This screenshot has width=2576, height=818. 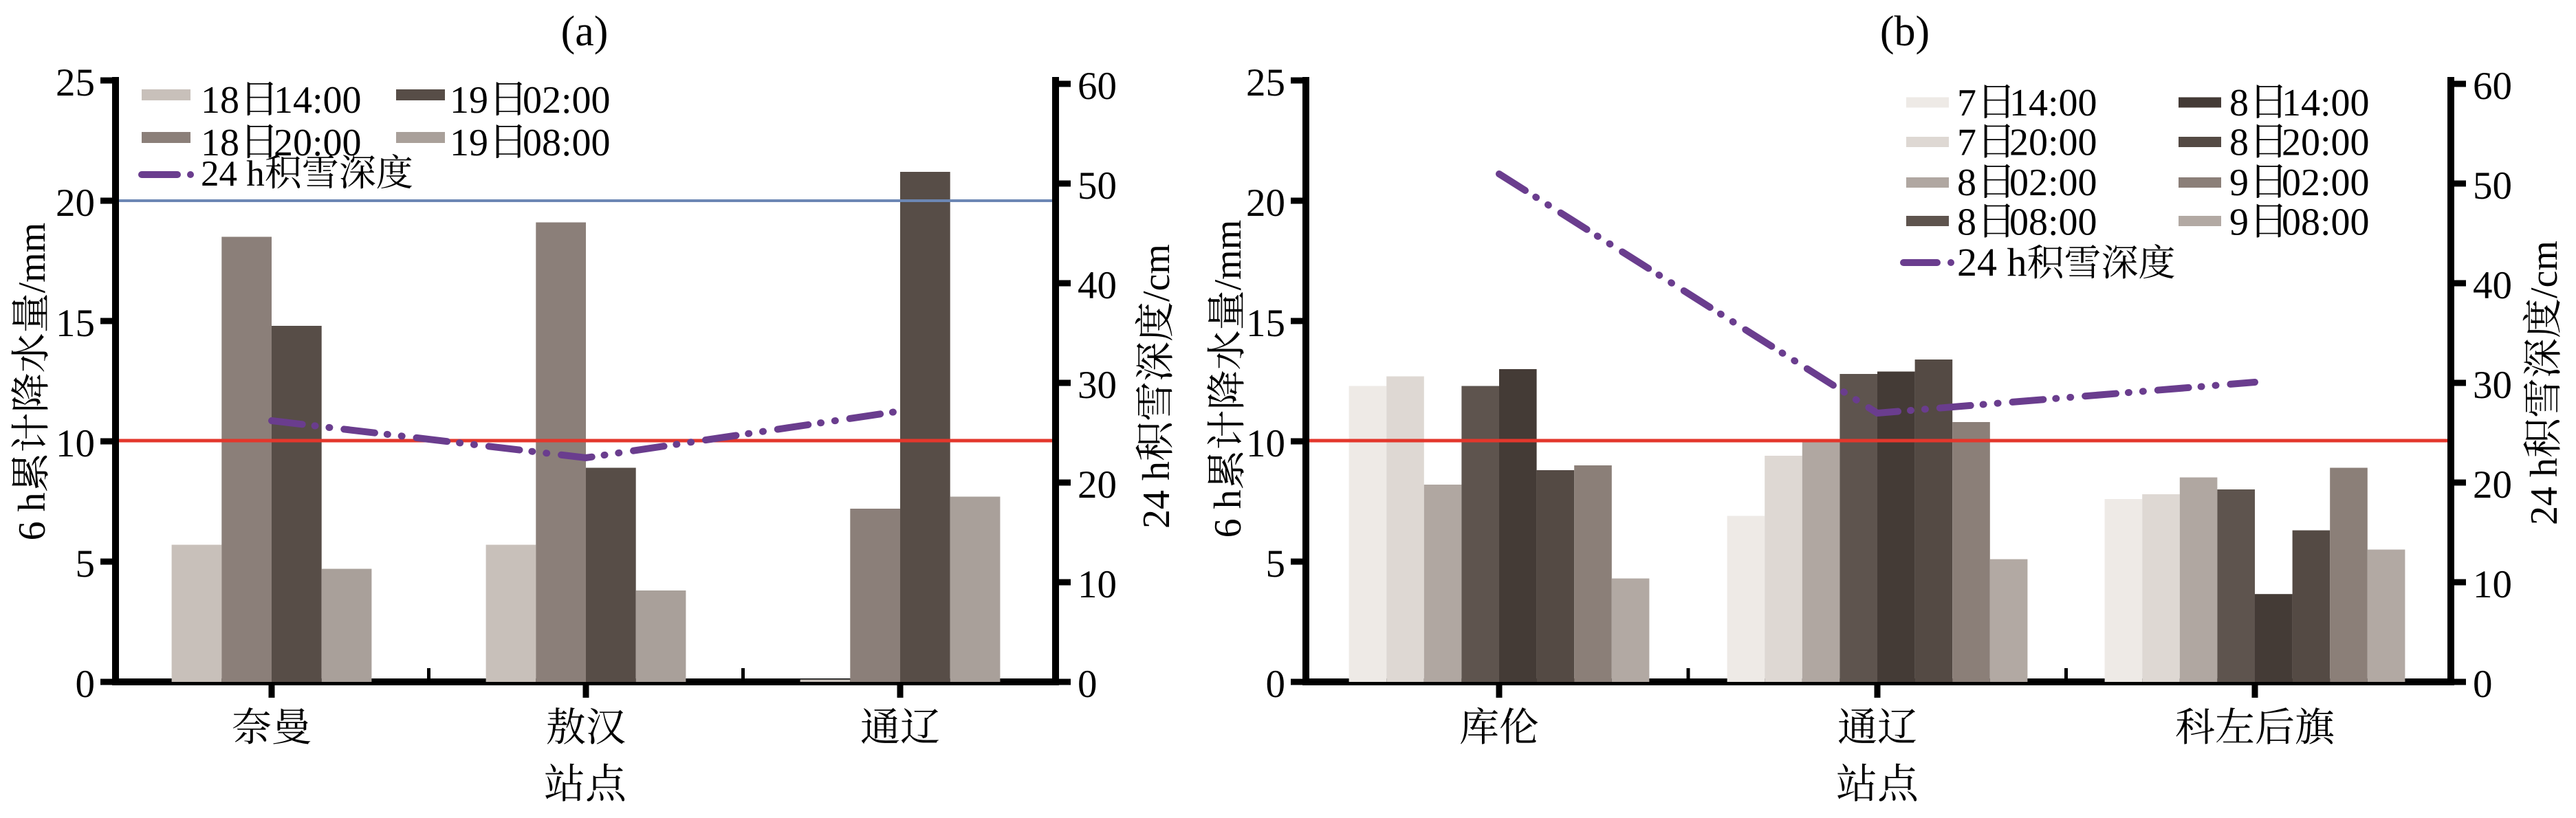 What do you see at coordinates (1905, 31) in the screenshot?
I see `svg-text: (b)` at bounding box center [1905, 31].